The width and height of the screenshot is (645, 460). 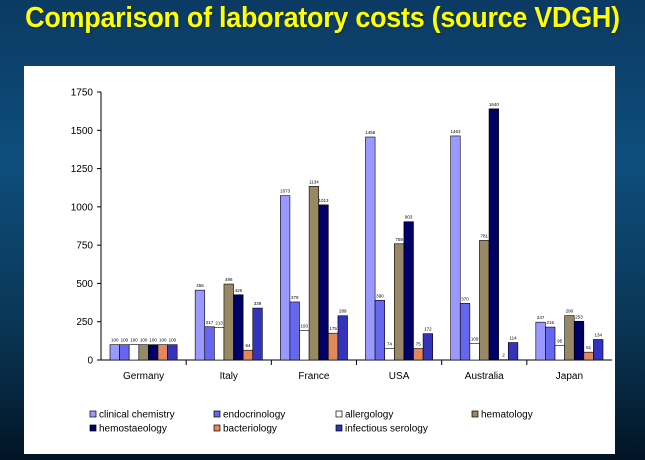 I want to click on legend-label: endocrinology, so click(x=254, y=415).